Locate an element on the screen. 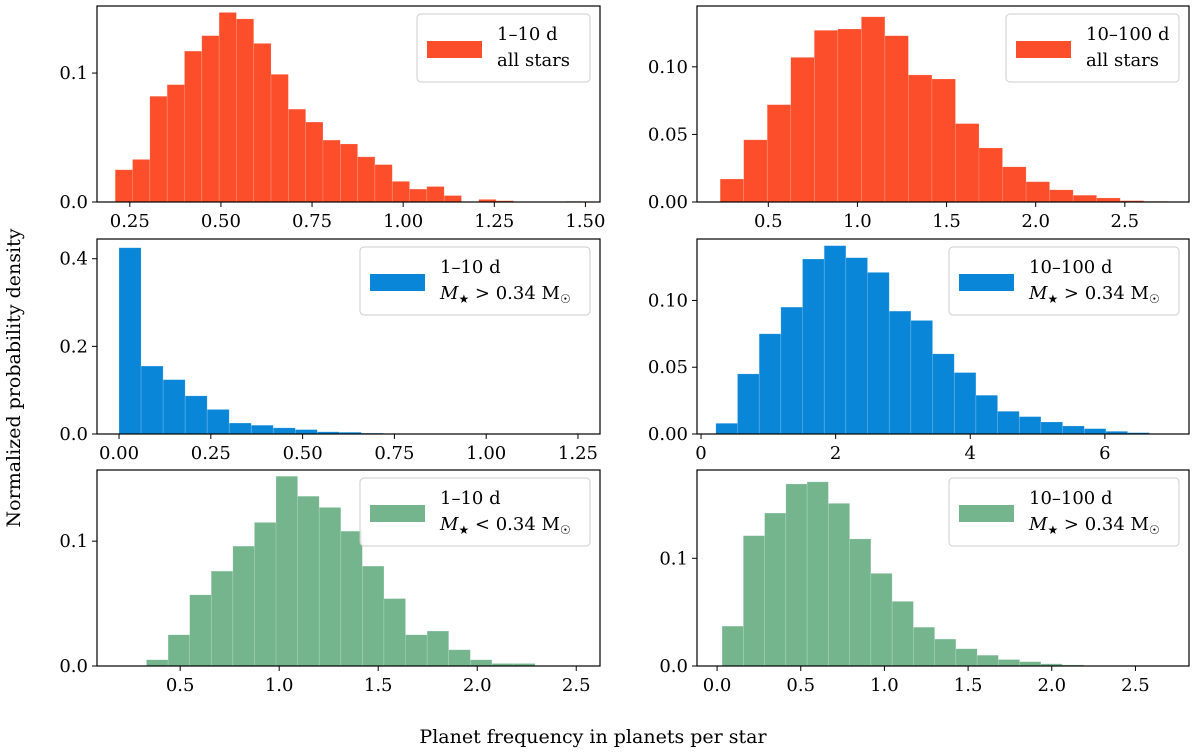  y-tick-label: 0.1 is located at coordinates (673, 558).